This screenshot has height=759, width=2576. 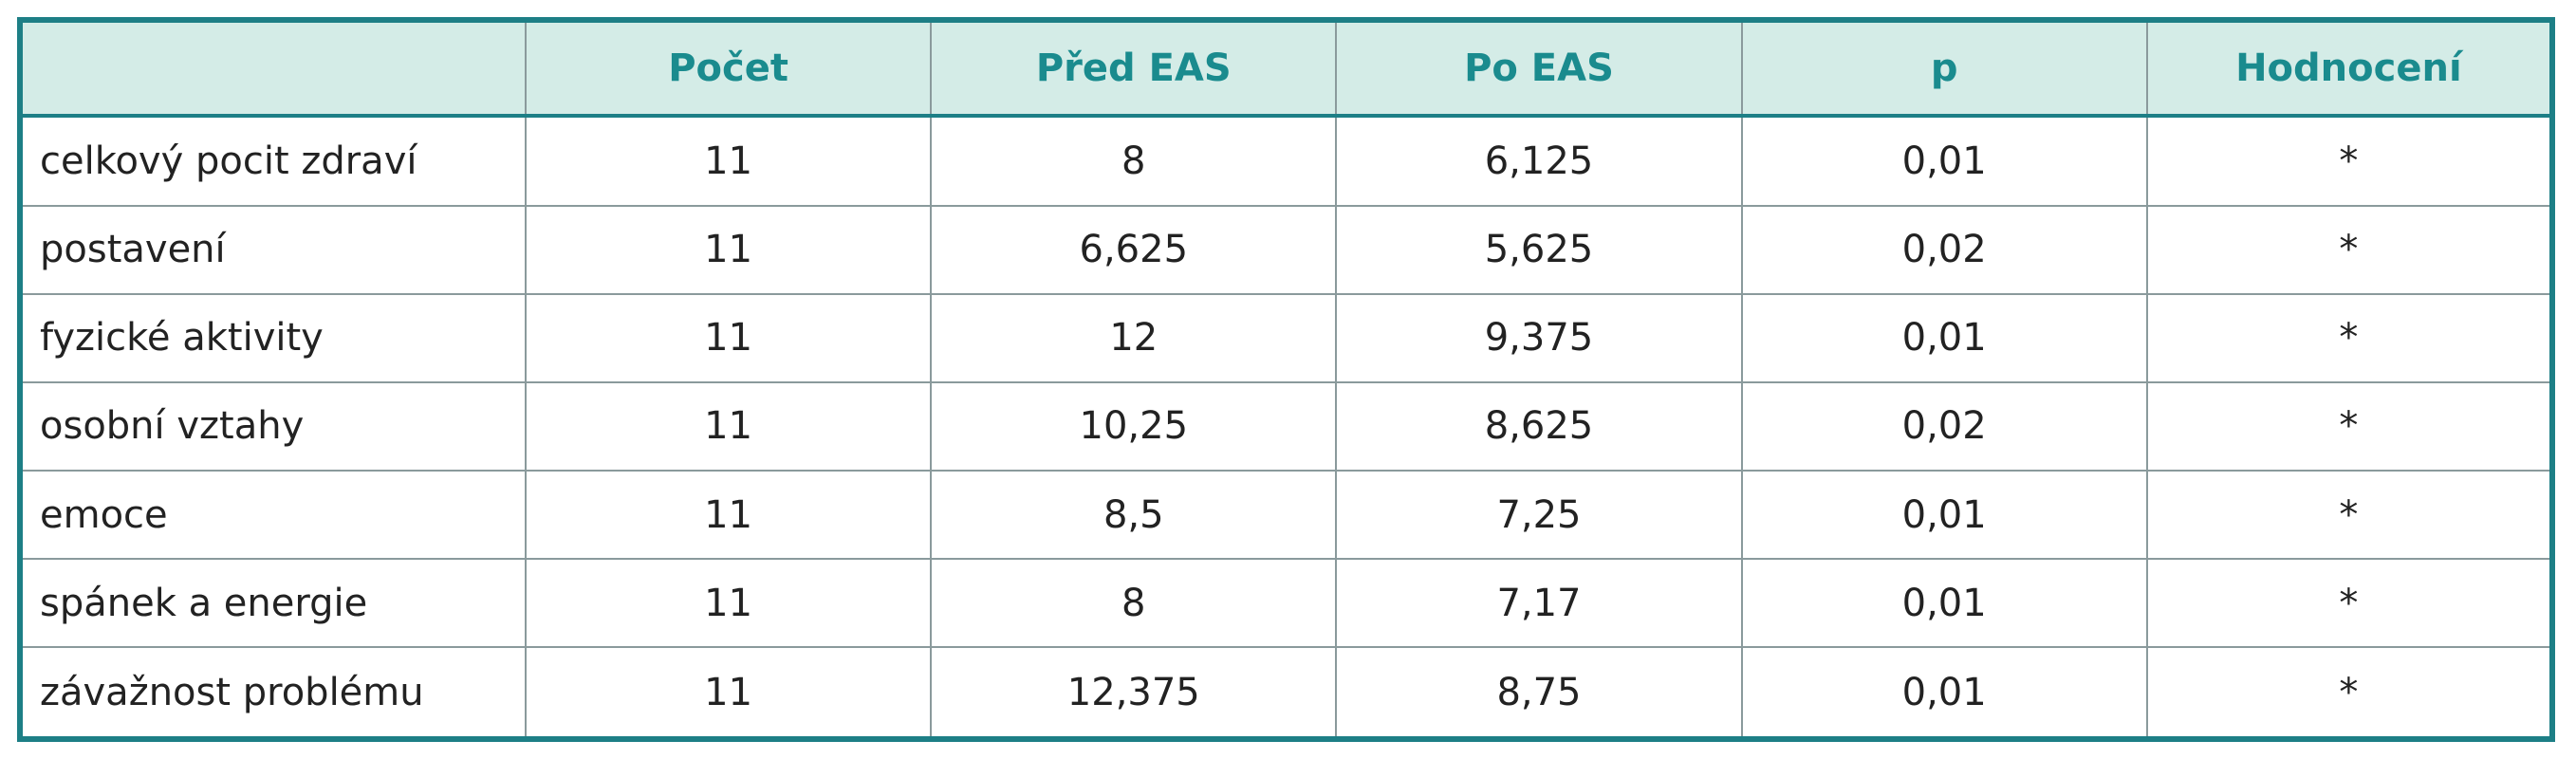 I want to click on table-row: postavení 11 6,625 5,625 0,02 *, so click(x=1286, y=250).